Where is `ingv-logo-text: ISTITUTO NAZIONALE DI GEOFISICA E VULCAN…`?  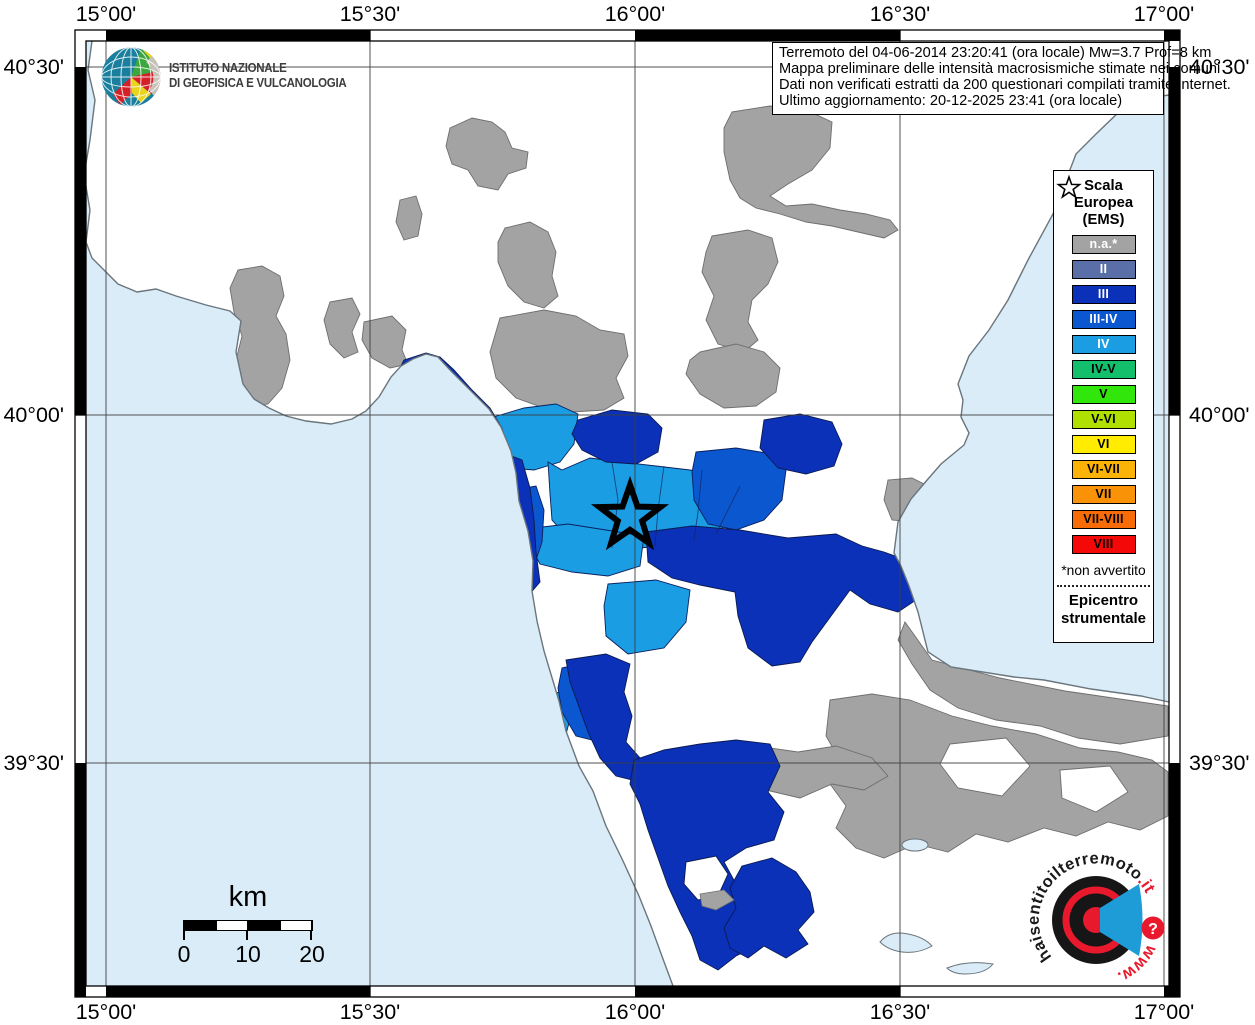
ingv-logo-text: ISTITUTO NAZIONALE DI GEOFISICA E VULCAN… is located at coordinates (258, 75).